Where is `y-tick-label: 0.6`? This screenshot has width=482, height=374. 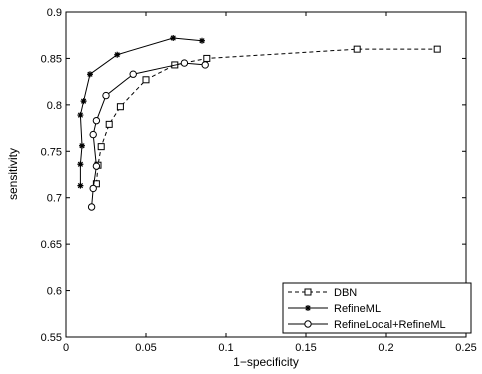 y-tick-label: 0.6 is located at coordinates (54, 292).